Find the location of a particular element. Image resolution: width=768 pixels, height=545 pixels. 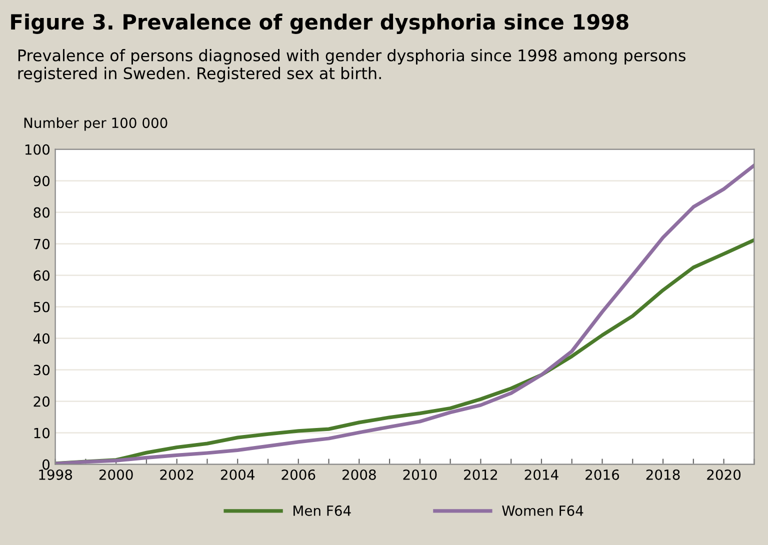

chart-subtitle: Prevalence of persons diagnosed with gender dysphoria since 1998 among persons registered in Sweden. Registered sex at birth. is located at coordinates (352, 65).